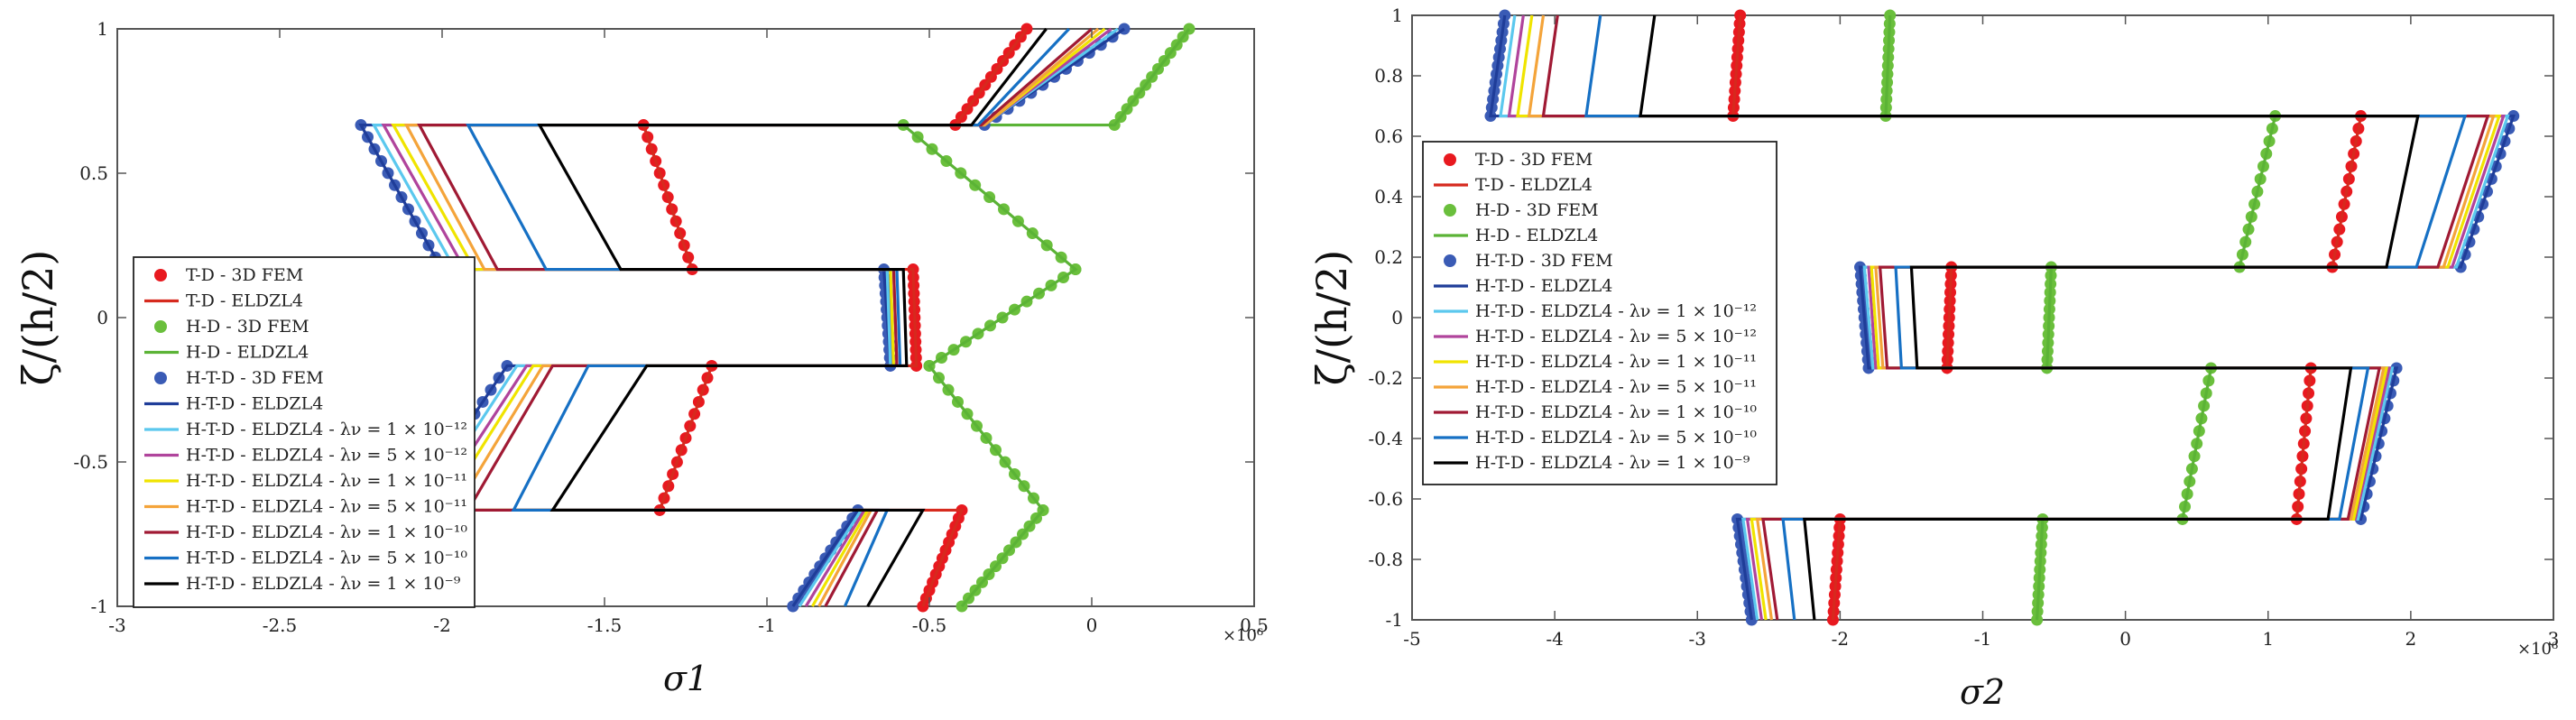 The height and width of the screenshot is (720, 2576). Describe the element at coordinates (2268, 639) in the screenshot. I see `x-tick-label: 1` at that location.